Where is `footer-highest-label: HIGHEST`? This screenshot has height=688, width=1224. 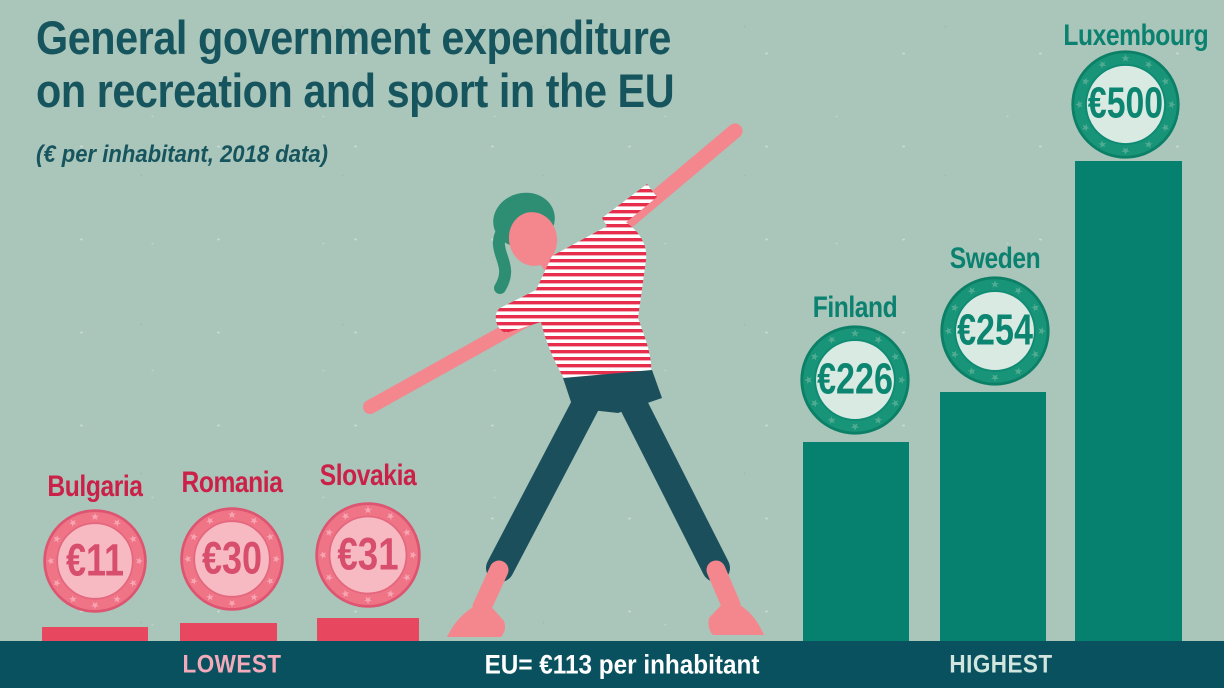 footer-highest-label: HIGHEST is located at coordinates (1001, 664).